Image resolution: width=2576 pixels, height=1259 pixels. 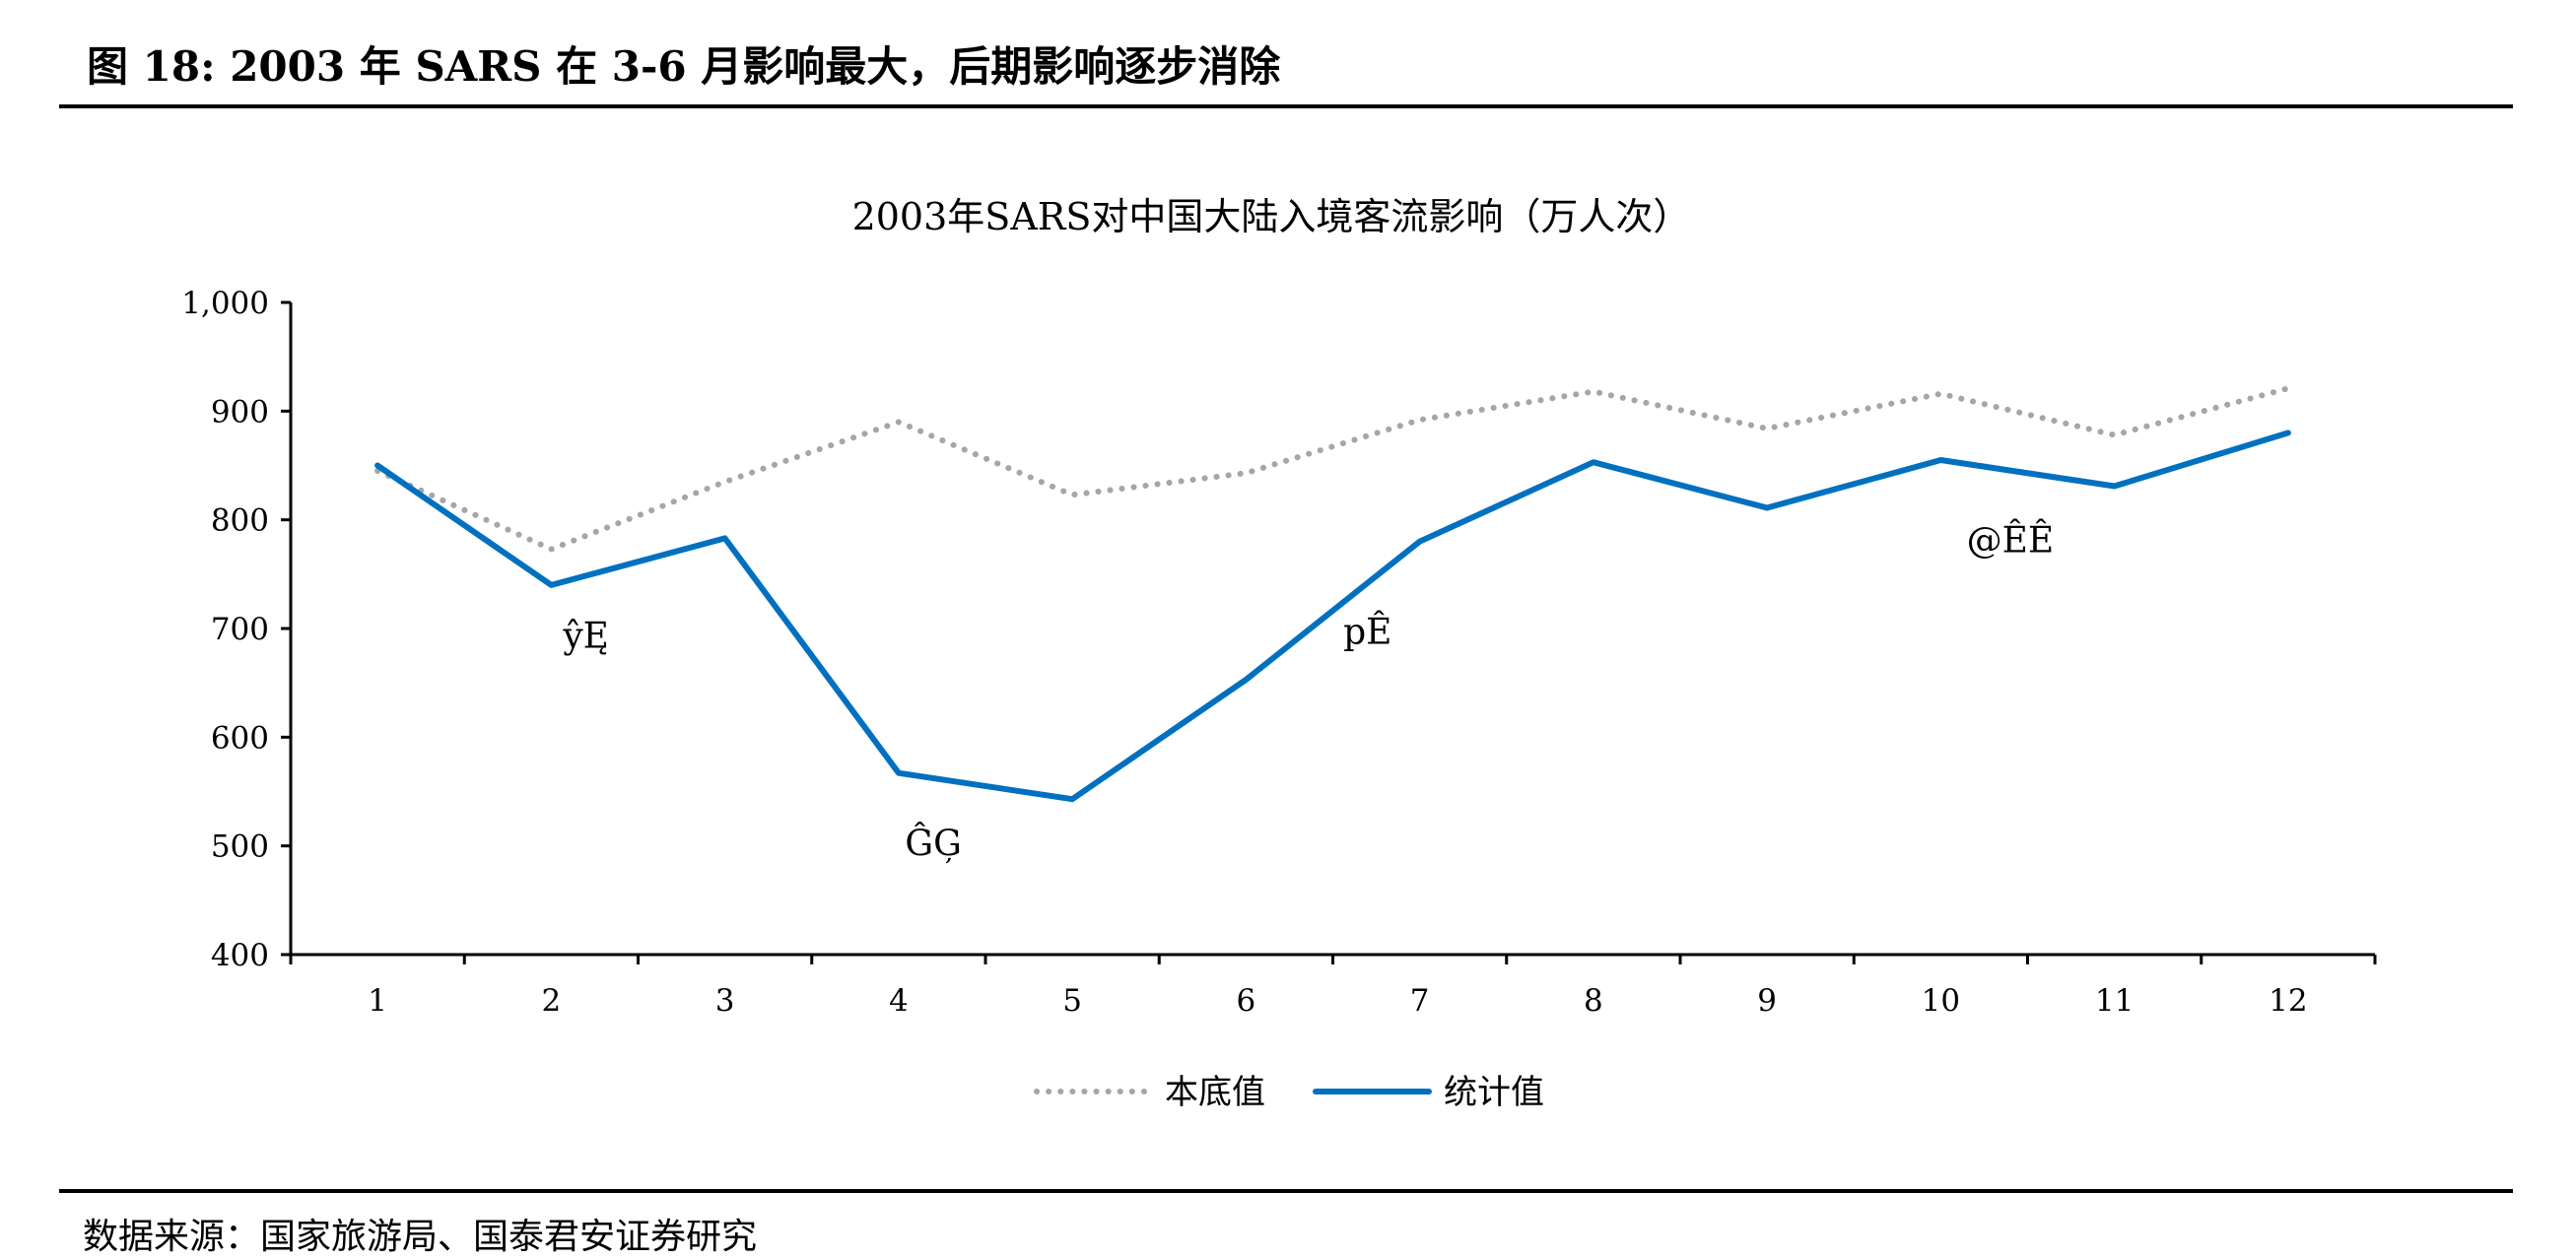 I want to click on legend: 本底值 统计值, so click(x=1289, y=1092).